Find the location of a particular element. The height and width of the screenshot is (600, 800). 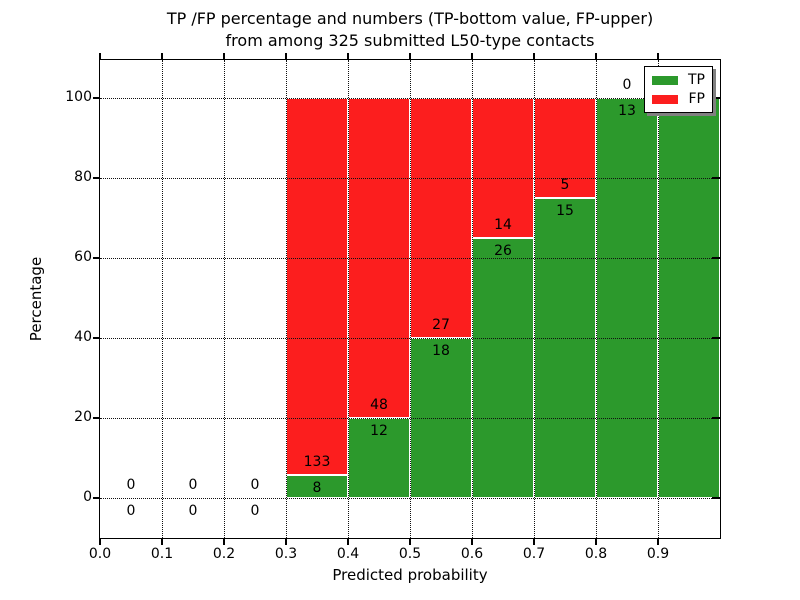

x-tick-label: 0.9 is located at coordinates (658, 554).